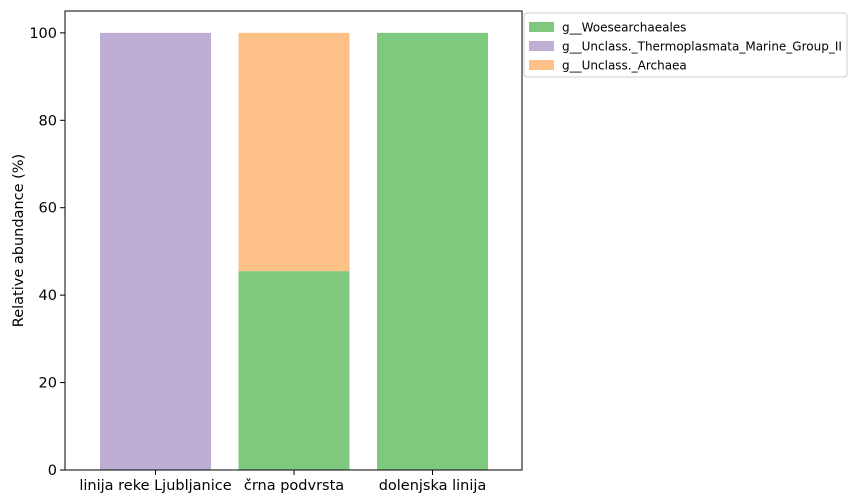 This screenshot has width=864, height=504. I want to click on y-tick-label: 80, so click(48, 121).